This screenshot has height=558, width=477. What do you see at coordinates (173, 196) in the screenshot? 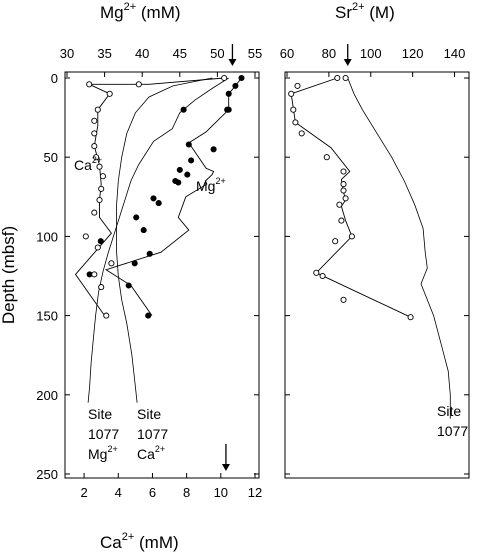
I see `left-series-line-mg2` at bounding box center [173, 196].